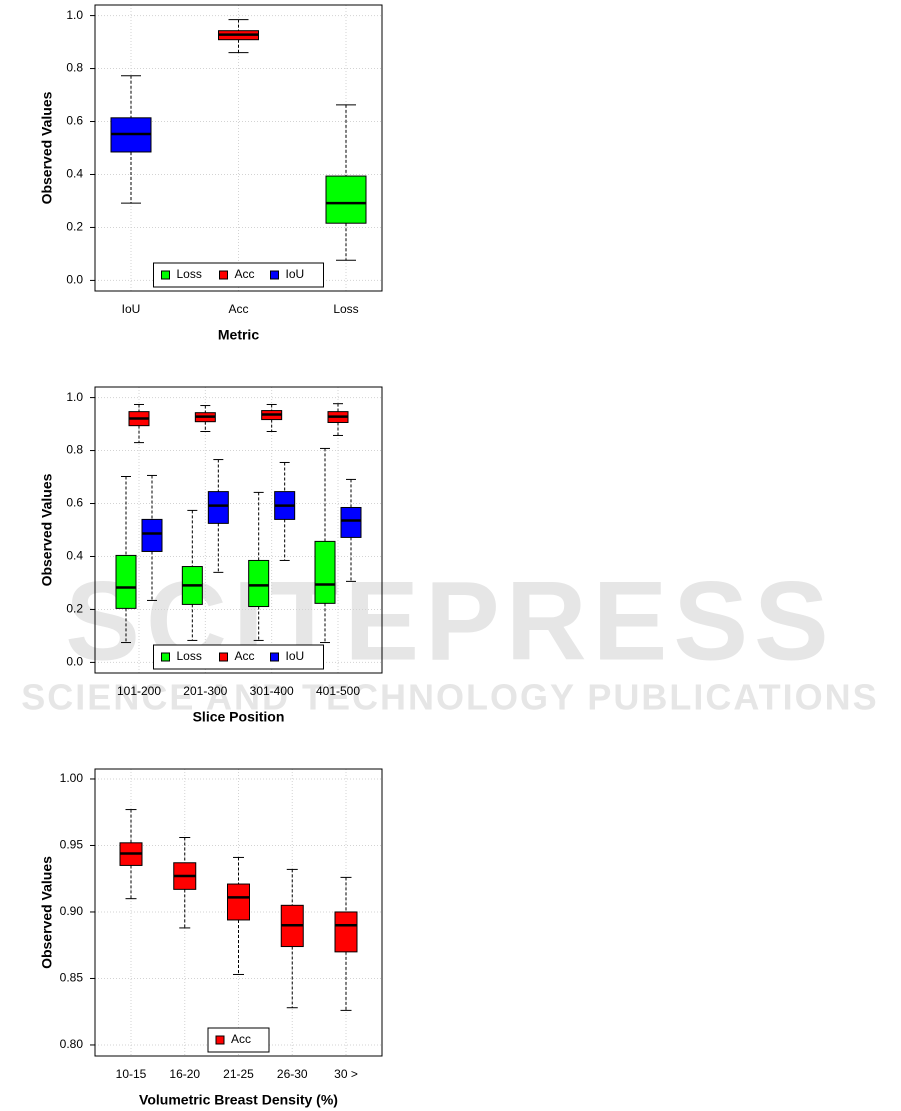  What do you see at coordinates (72, 845) in the screenshot?
I see `y-tick-label: 0.95` at bounding box center [72, 845].